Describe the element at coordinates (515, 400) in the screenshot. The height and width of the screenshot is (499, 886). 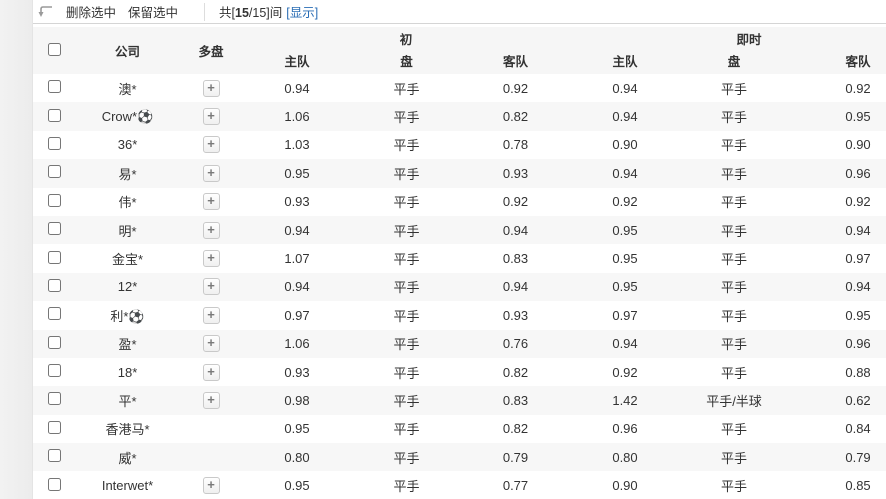
I see `init-away-odds: 0.83` at that location.